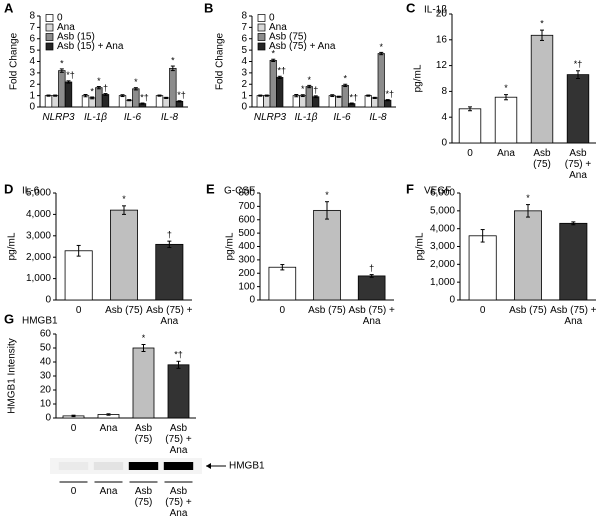 Image resolution: width=600 pixels, height=522 pixels. Describe the element at coordinates (246, 260) in the screenshot. I see `y-tick-label: 300` at that location.